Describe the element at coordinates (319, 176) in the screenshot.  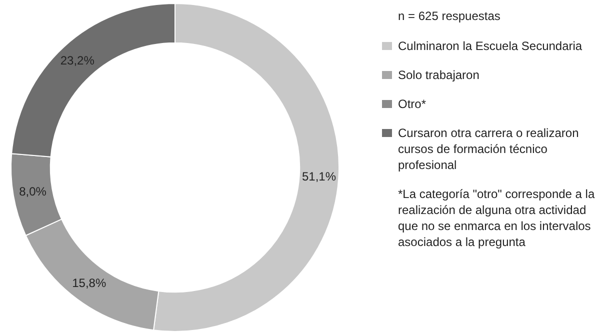
I see `data-label: 51,1%` at that location.